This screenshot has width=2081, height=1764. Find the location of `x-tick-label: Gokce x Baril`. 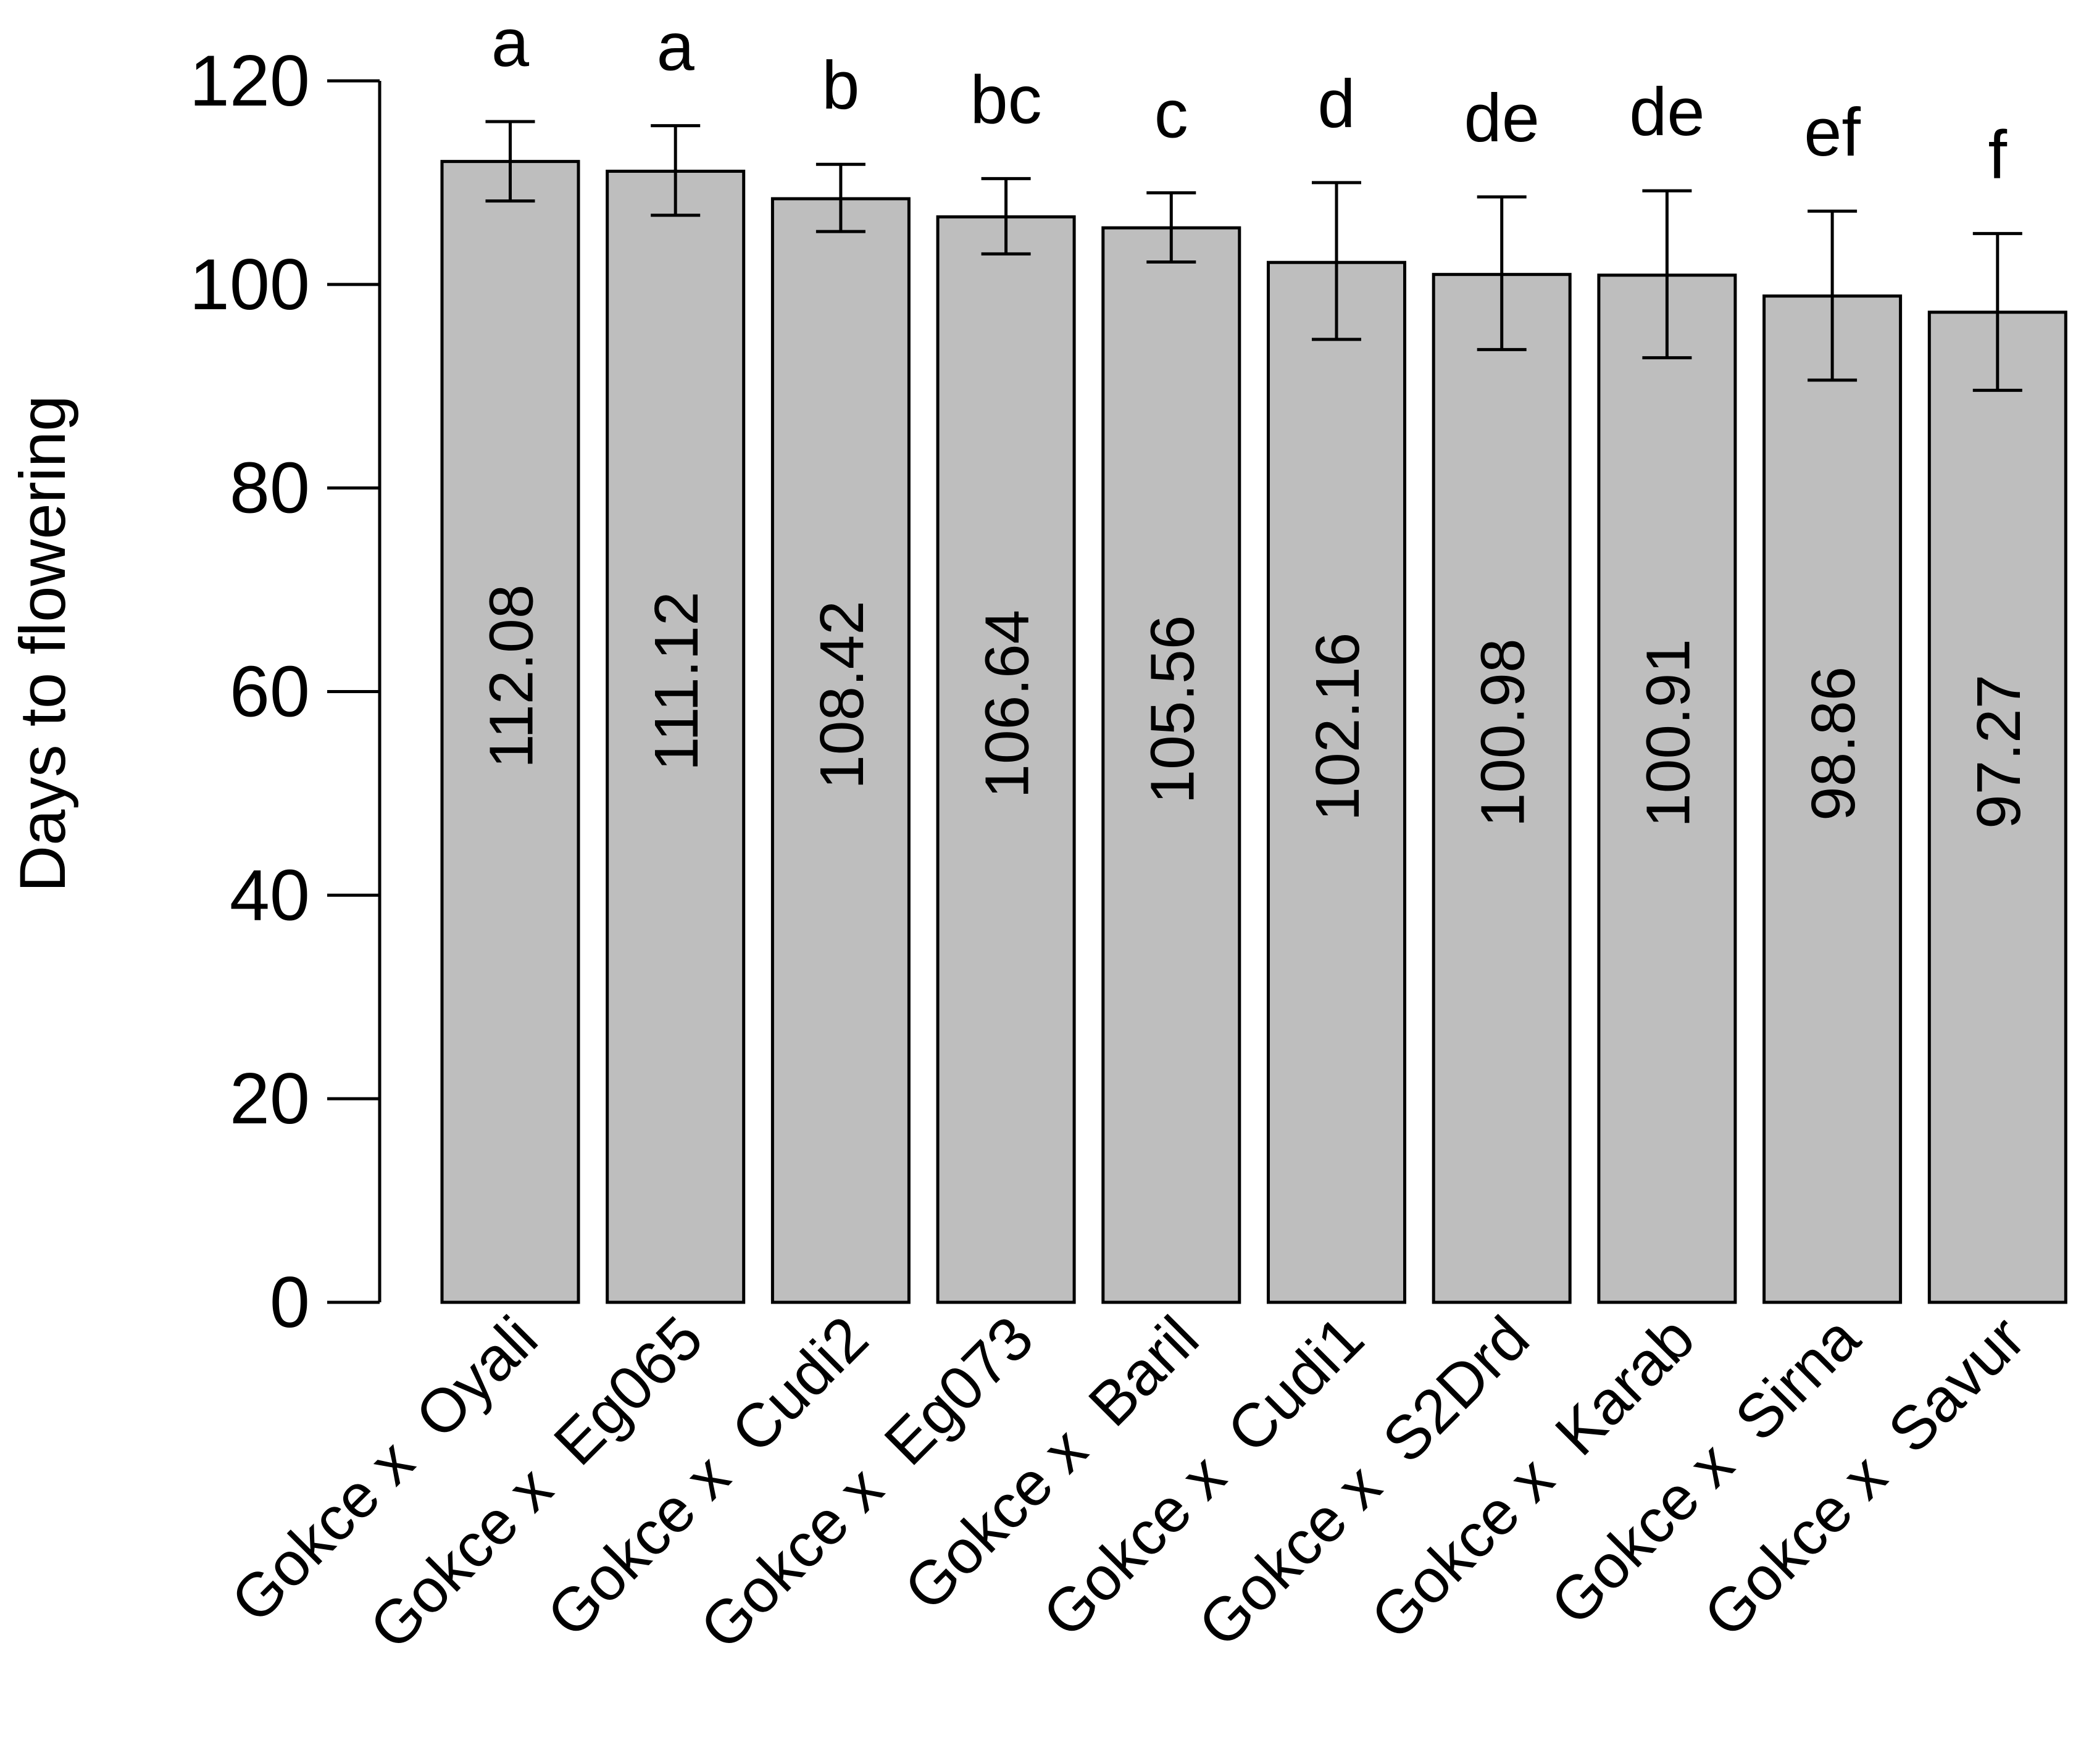

x-tick-label: Gokce x Baril is located at coordinates (1051, 1463).